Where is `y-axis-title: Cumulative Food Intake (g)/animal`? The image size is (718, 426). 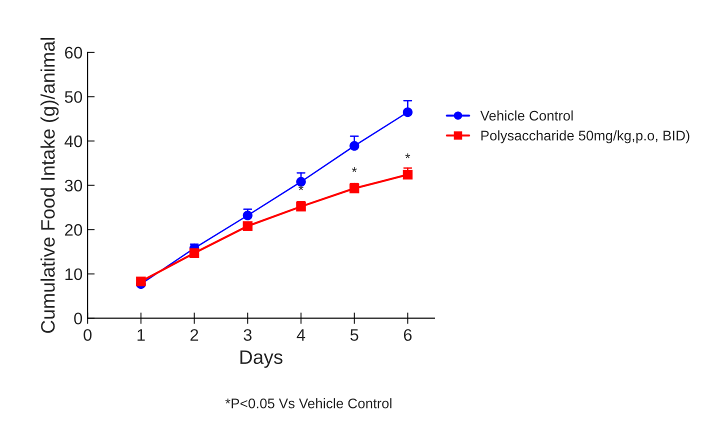
y-axis-title: Cumulative Food Intake (g)/animal is located at coordinates (49, 185).